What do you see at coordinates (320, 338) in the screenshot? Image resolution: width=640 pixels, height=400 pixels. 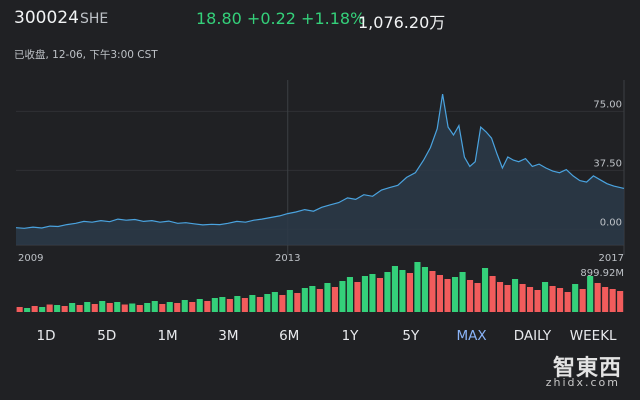 I see `range-tabs: 1D 5D 1M 3M 6M 1Y 5Y MAX DAILY WEEKL` at bounding box center [320, 338].